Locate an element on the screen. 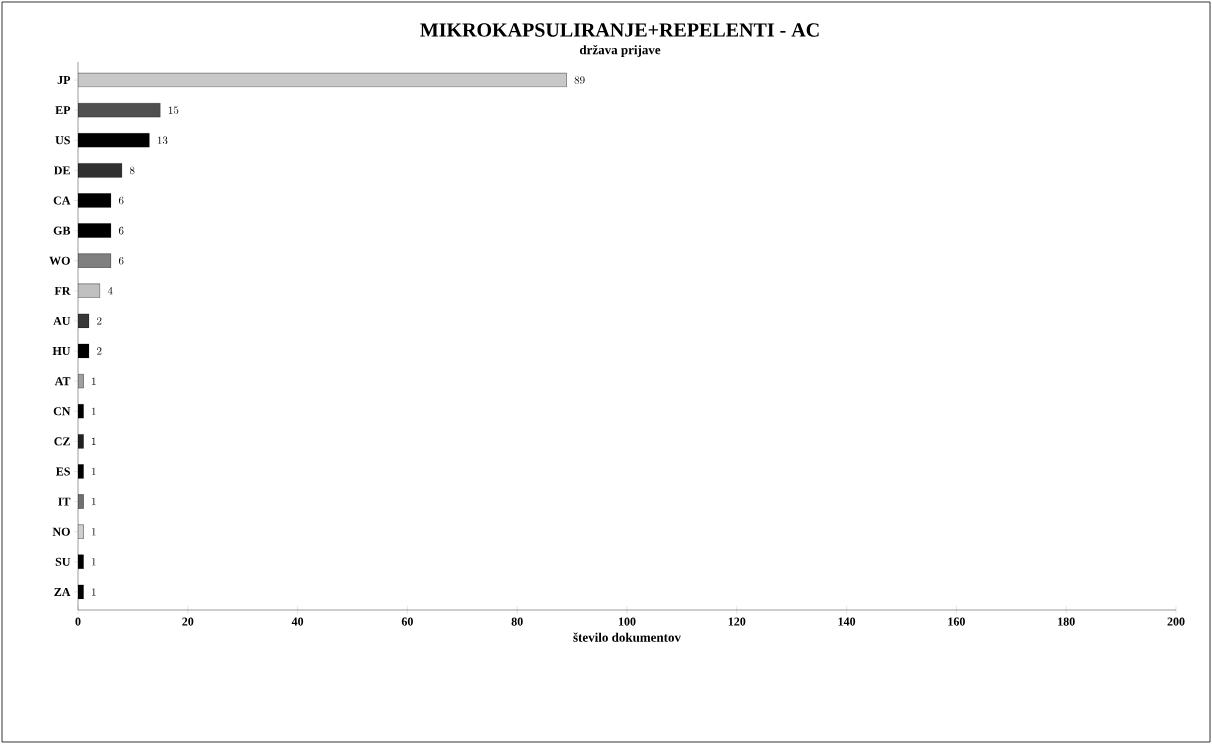  x-tick-label: 180 is located at coordinates (1066, 621).